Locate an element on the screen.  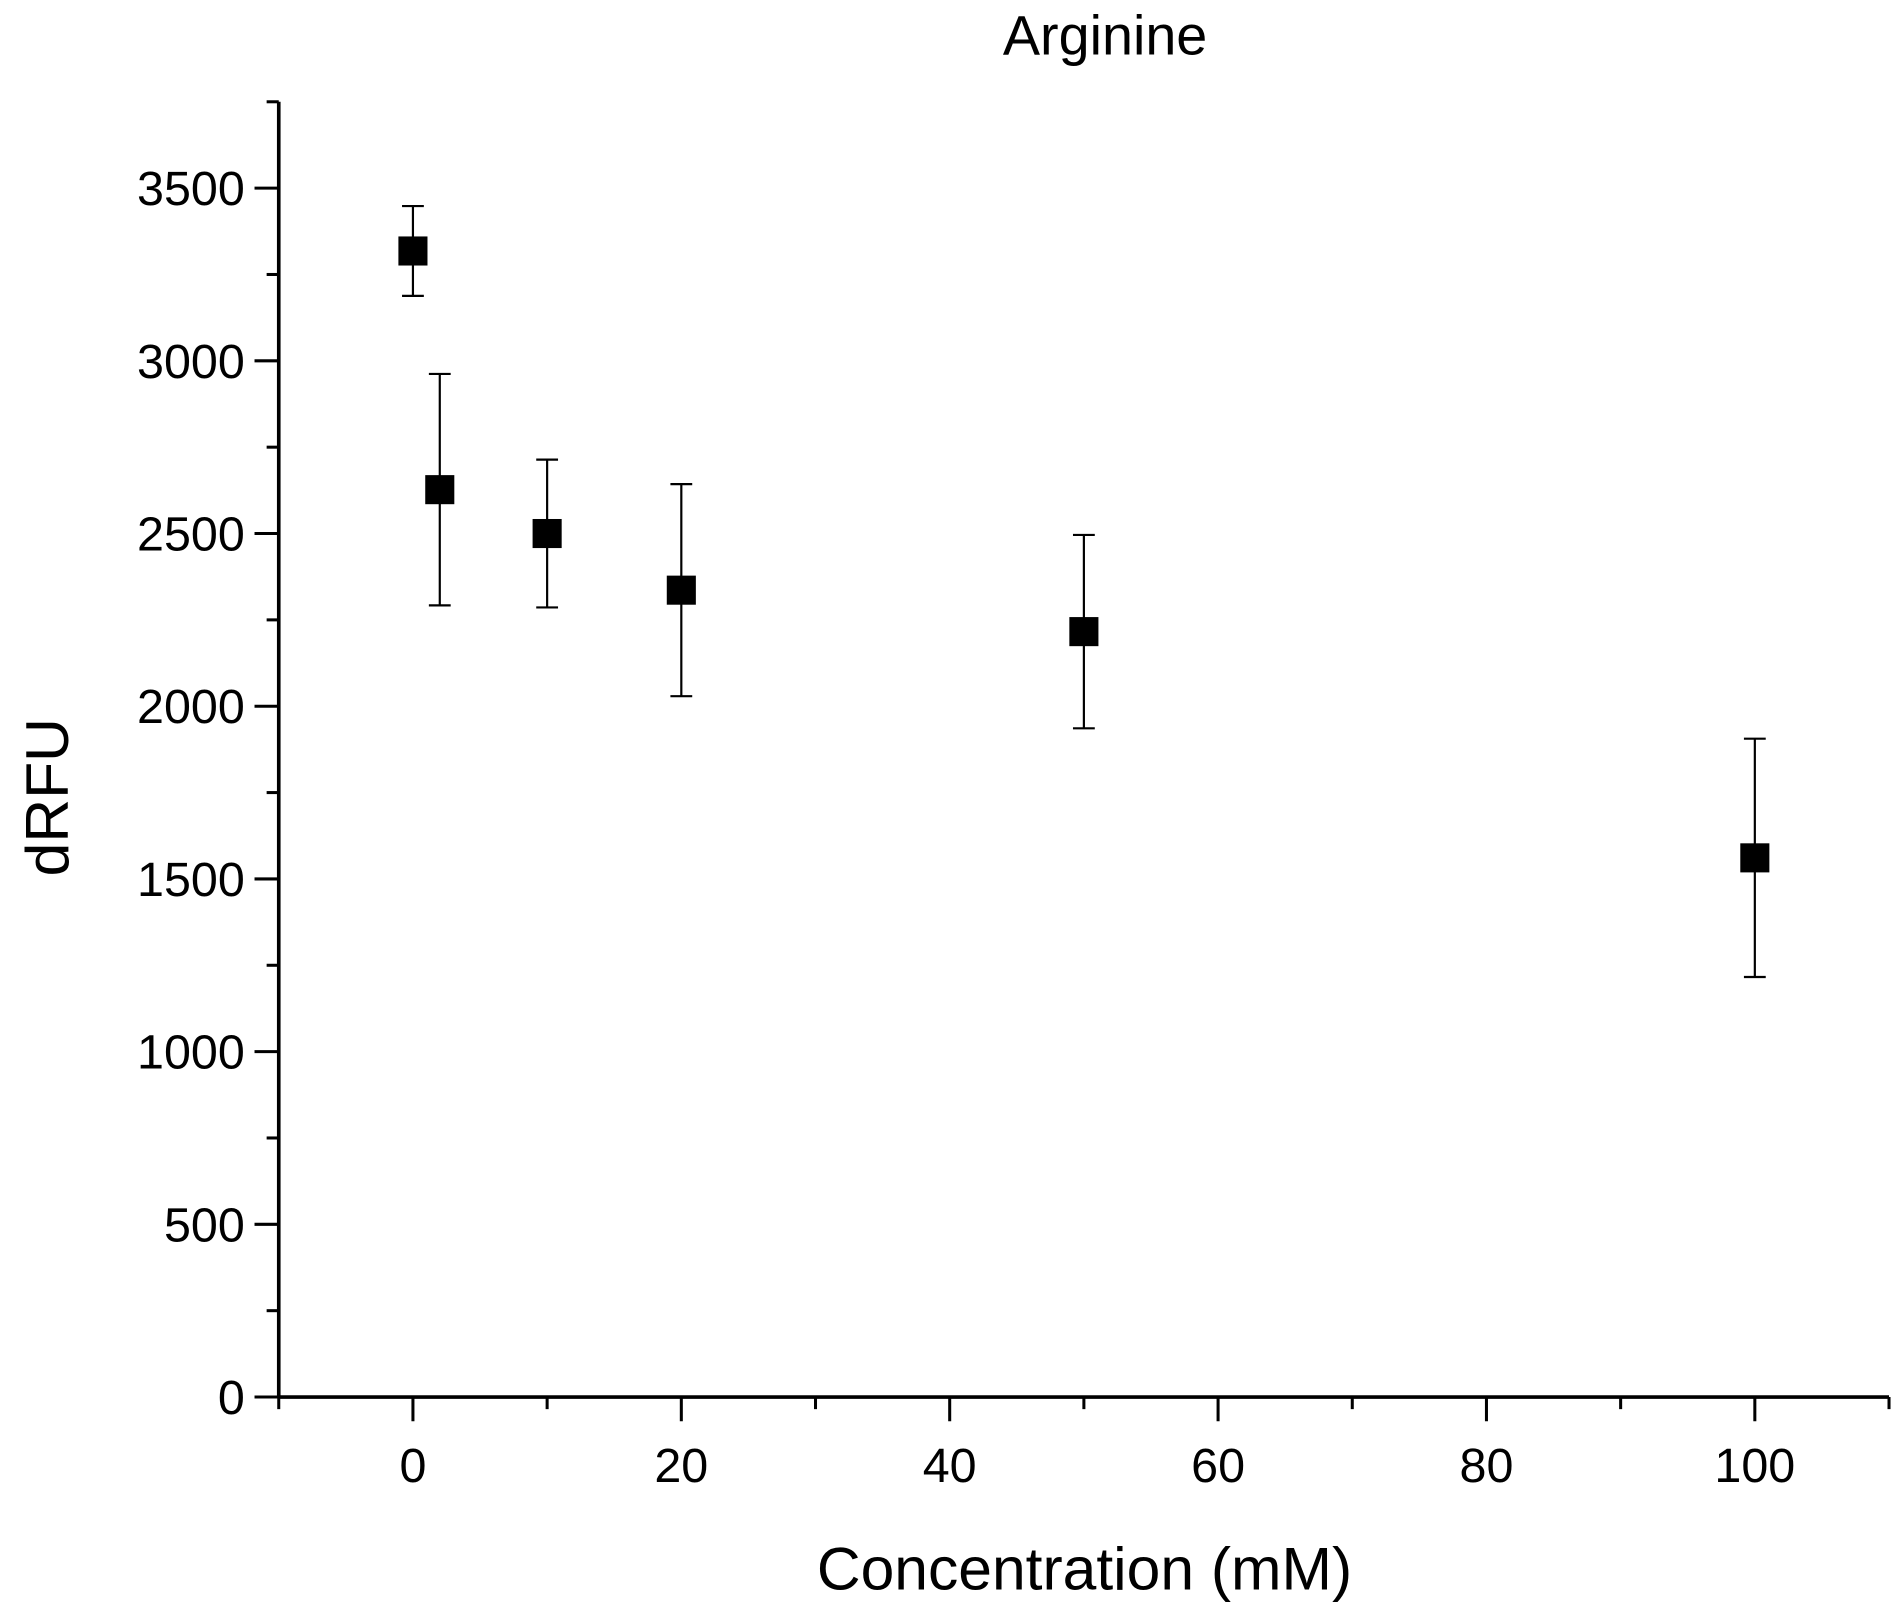
y-tick-label: 0 is located at coordinates (231, 1398).